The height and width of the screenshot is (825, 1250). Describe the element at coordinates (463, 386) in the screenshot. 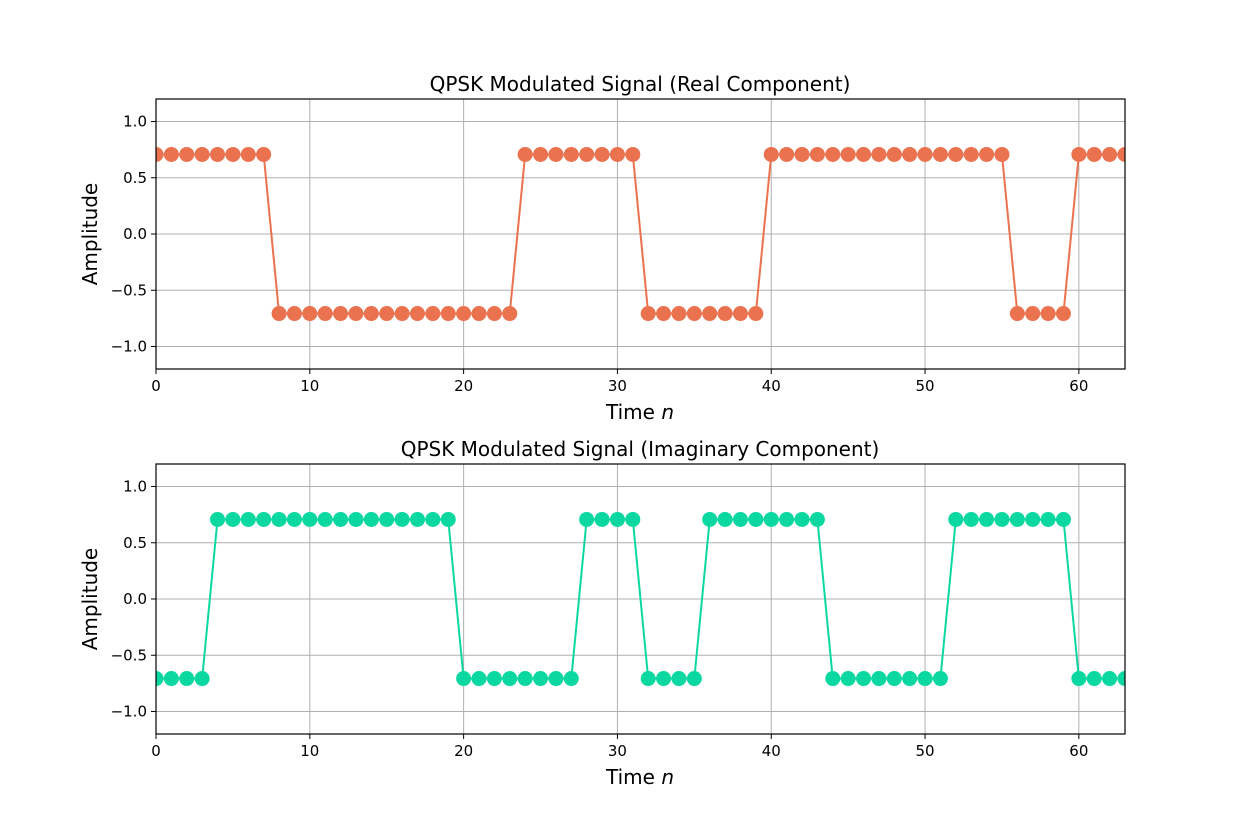

I see `x-tick-label: 20` at that location.